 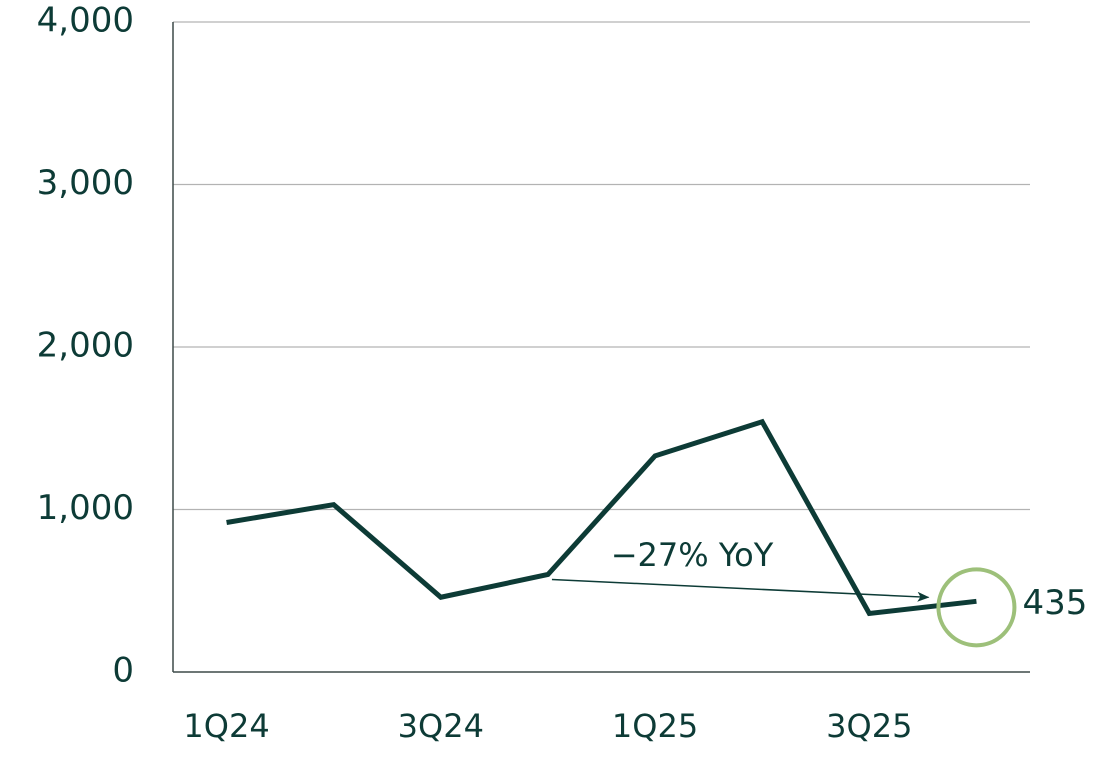 I want to click on y-tick-label: 0, so click(x=123, y=671).